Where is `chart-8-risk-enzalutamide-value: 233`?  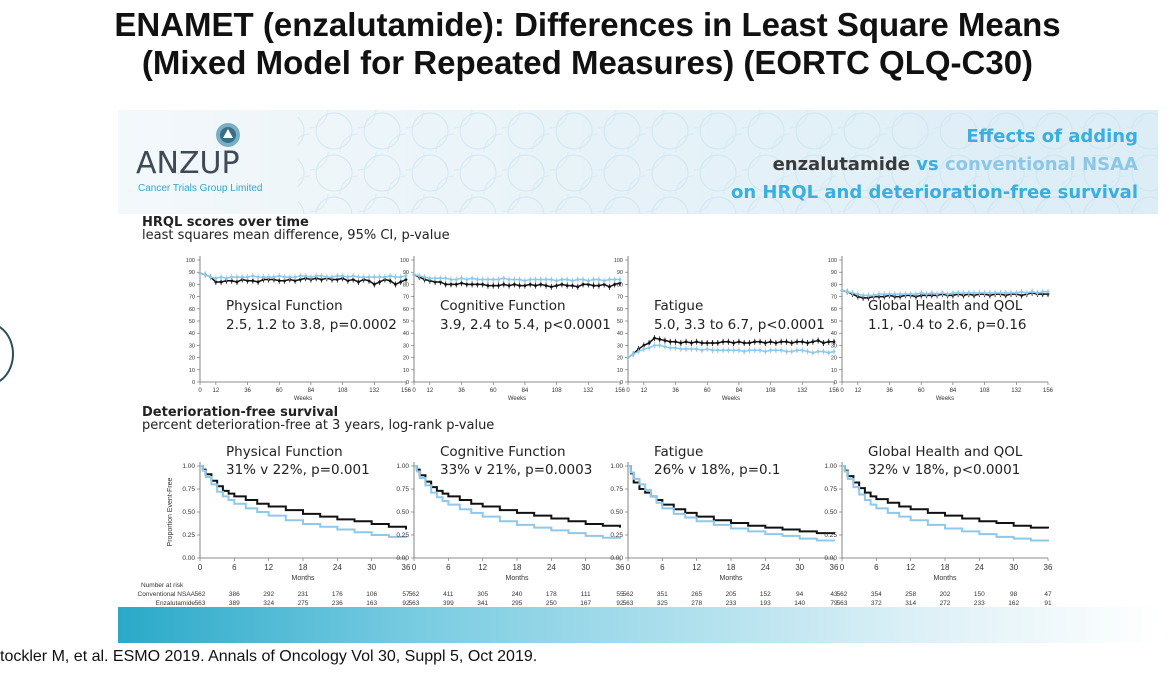
chart-8-risk-enzalutamide-value: 233 is located at coordinates (979, 603).